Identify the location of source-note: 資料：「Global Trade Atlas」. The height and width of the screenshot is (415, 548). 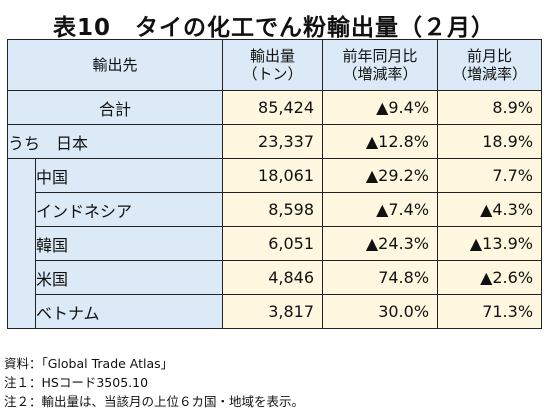
(89, 363).